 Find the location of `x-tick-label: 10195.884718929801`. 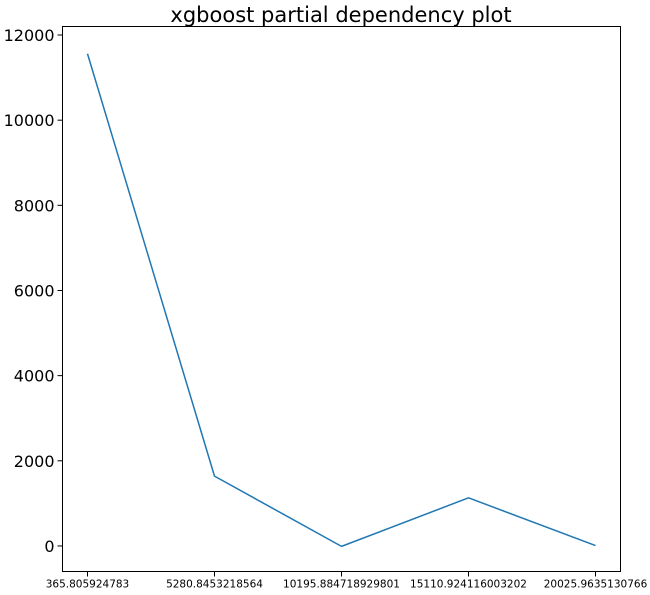

x-tick-label: 10195.884718929801 is located at coordinates (341, 585).